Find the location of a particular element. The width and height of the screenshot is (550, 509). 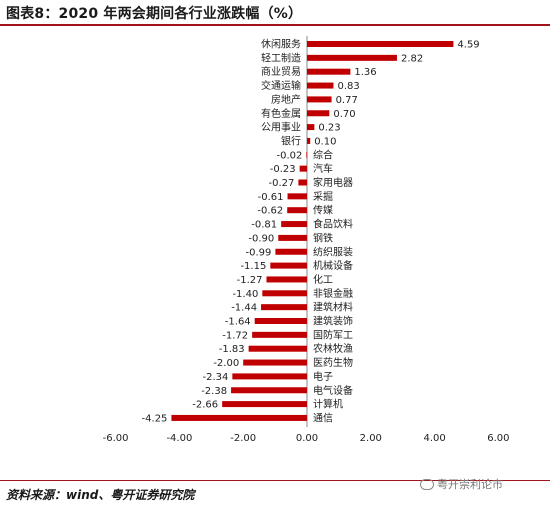

category-label: 农林牧渔 is located at coordinates (333, 348).